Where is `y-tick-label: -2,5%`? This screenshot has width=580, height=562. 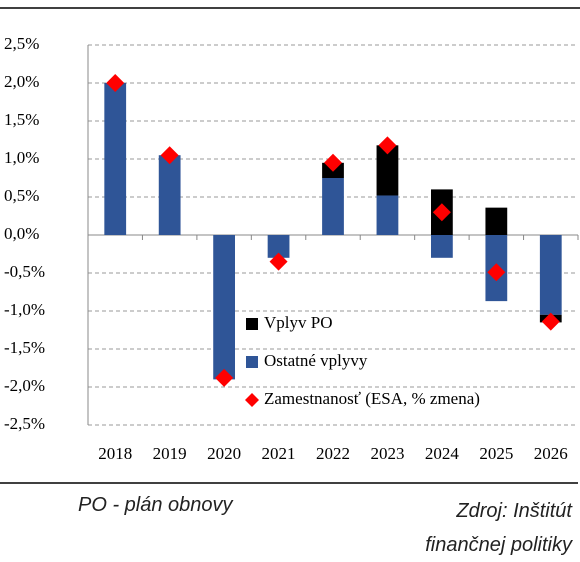
y-tick-label: -2,5% is located at coordinates (24, 423).